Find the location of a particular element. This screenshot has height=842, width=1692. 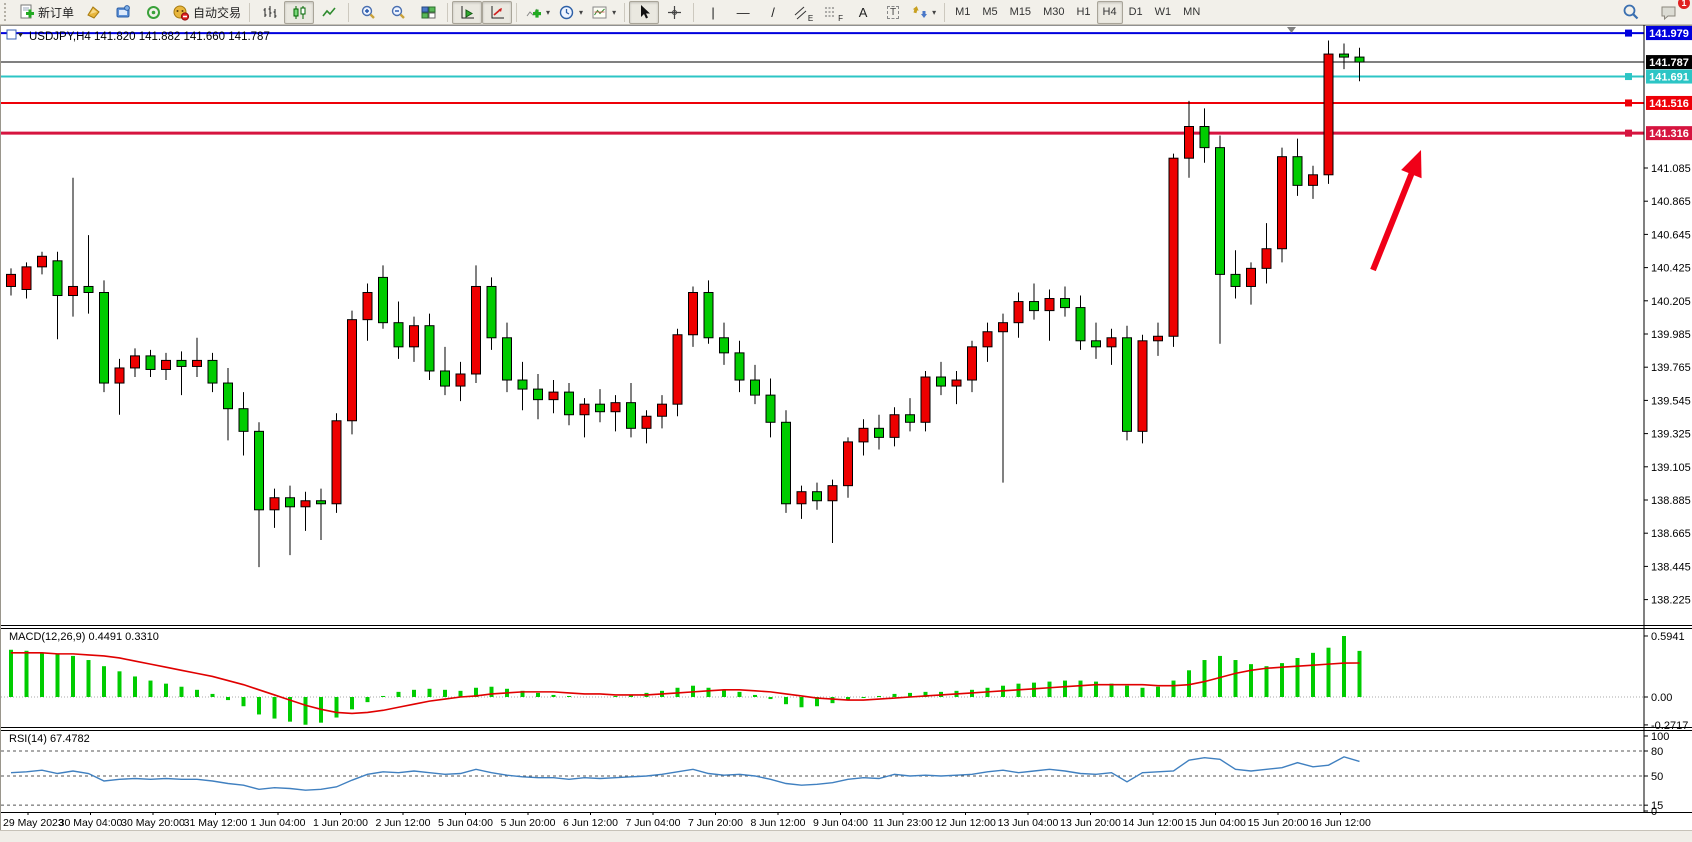

trendline-tool-button: / is located at coordinates (773, 12).